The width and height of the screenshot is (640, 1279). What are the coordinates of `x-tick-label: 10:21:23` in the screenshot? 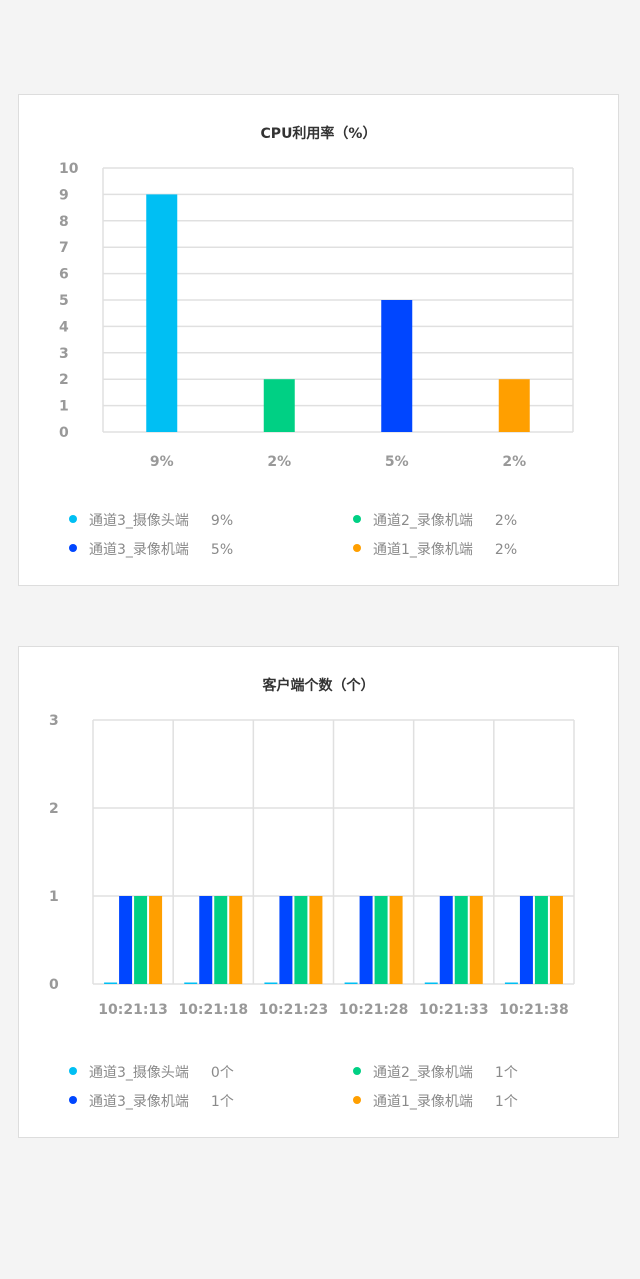 It's located at (294, 1010).